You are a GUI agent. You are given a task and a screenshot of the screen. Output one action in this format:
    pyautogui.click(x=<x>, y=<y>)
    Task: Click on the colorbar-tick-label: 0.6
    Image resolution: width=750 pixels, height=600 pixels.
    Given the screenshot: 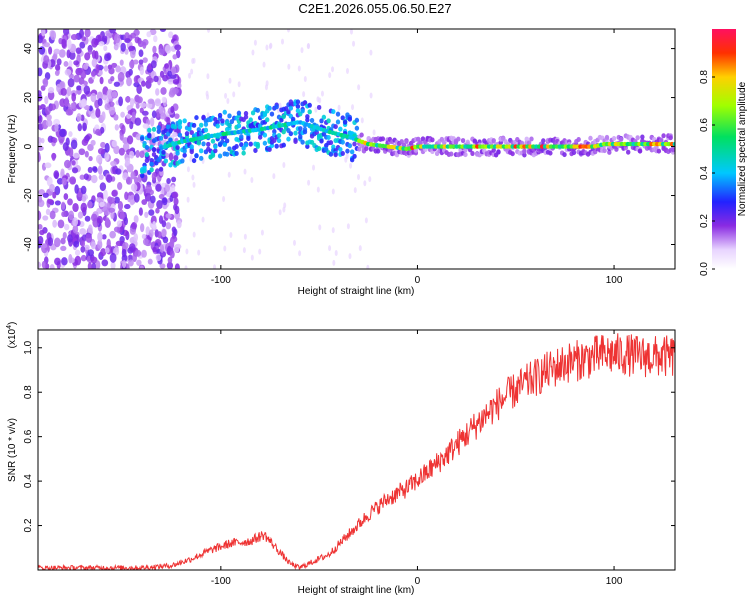 What is the action you would take?
    pyautogui.click(x=704, y=125)
    